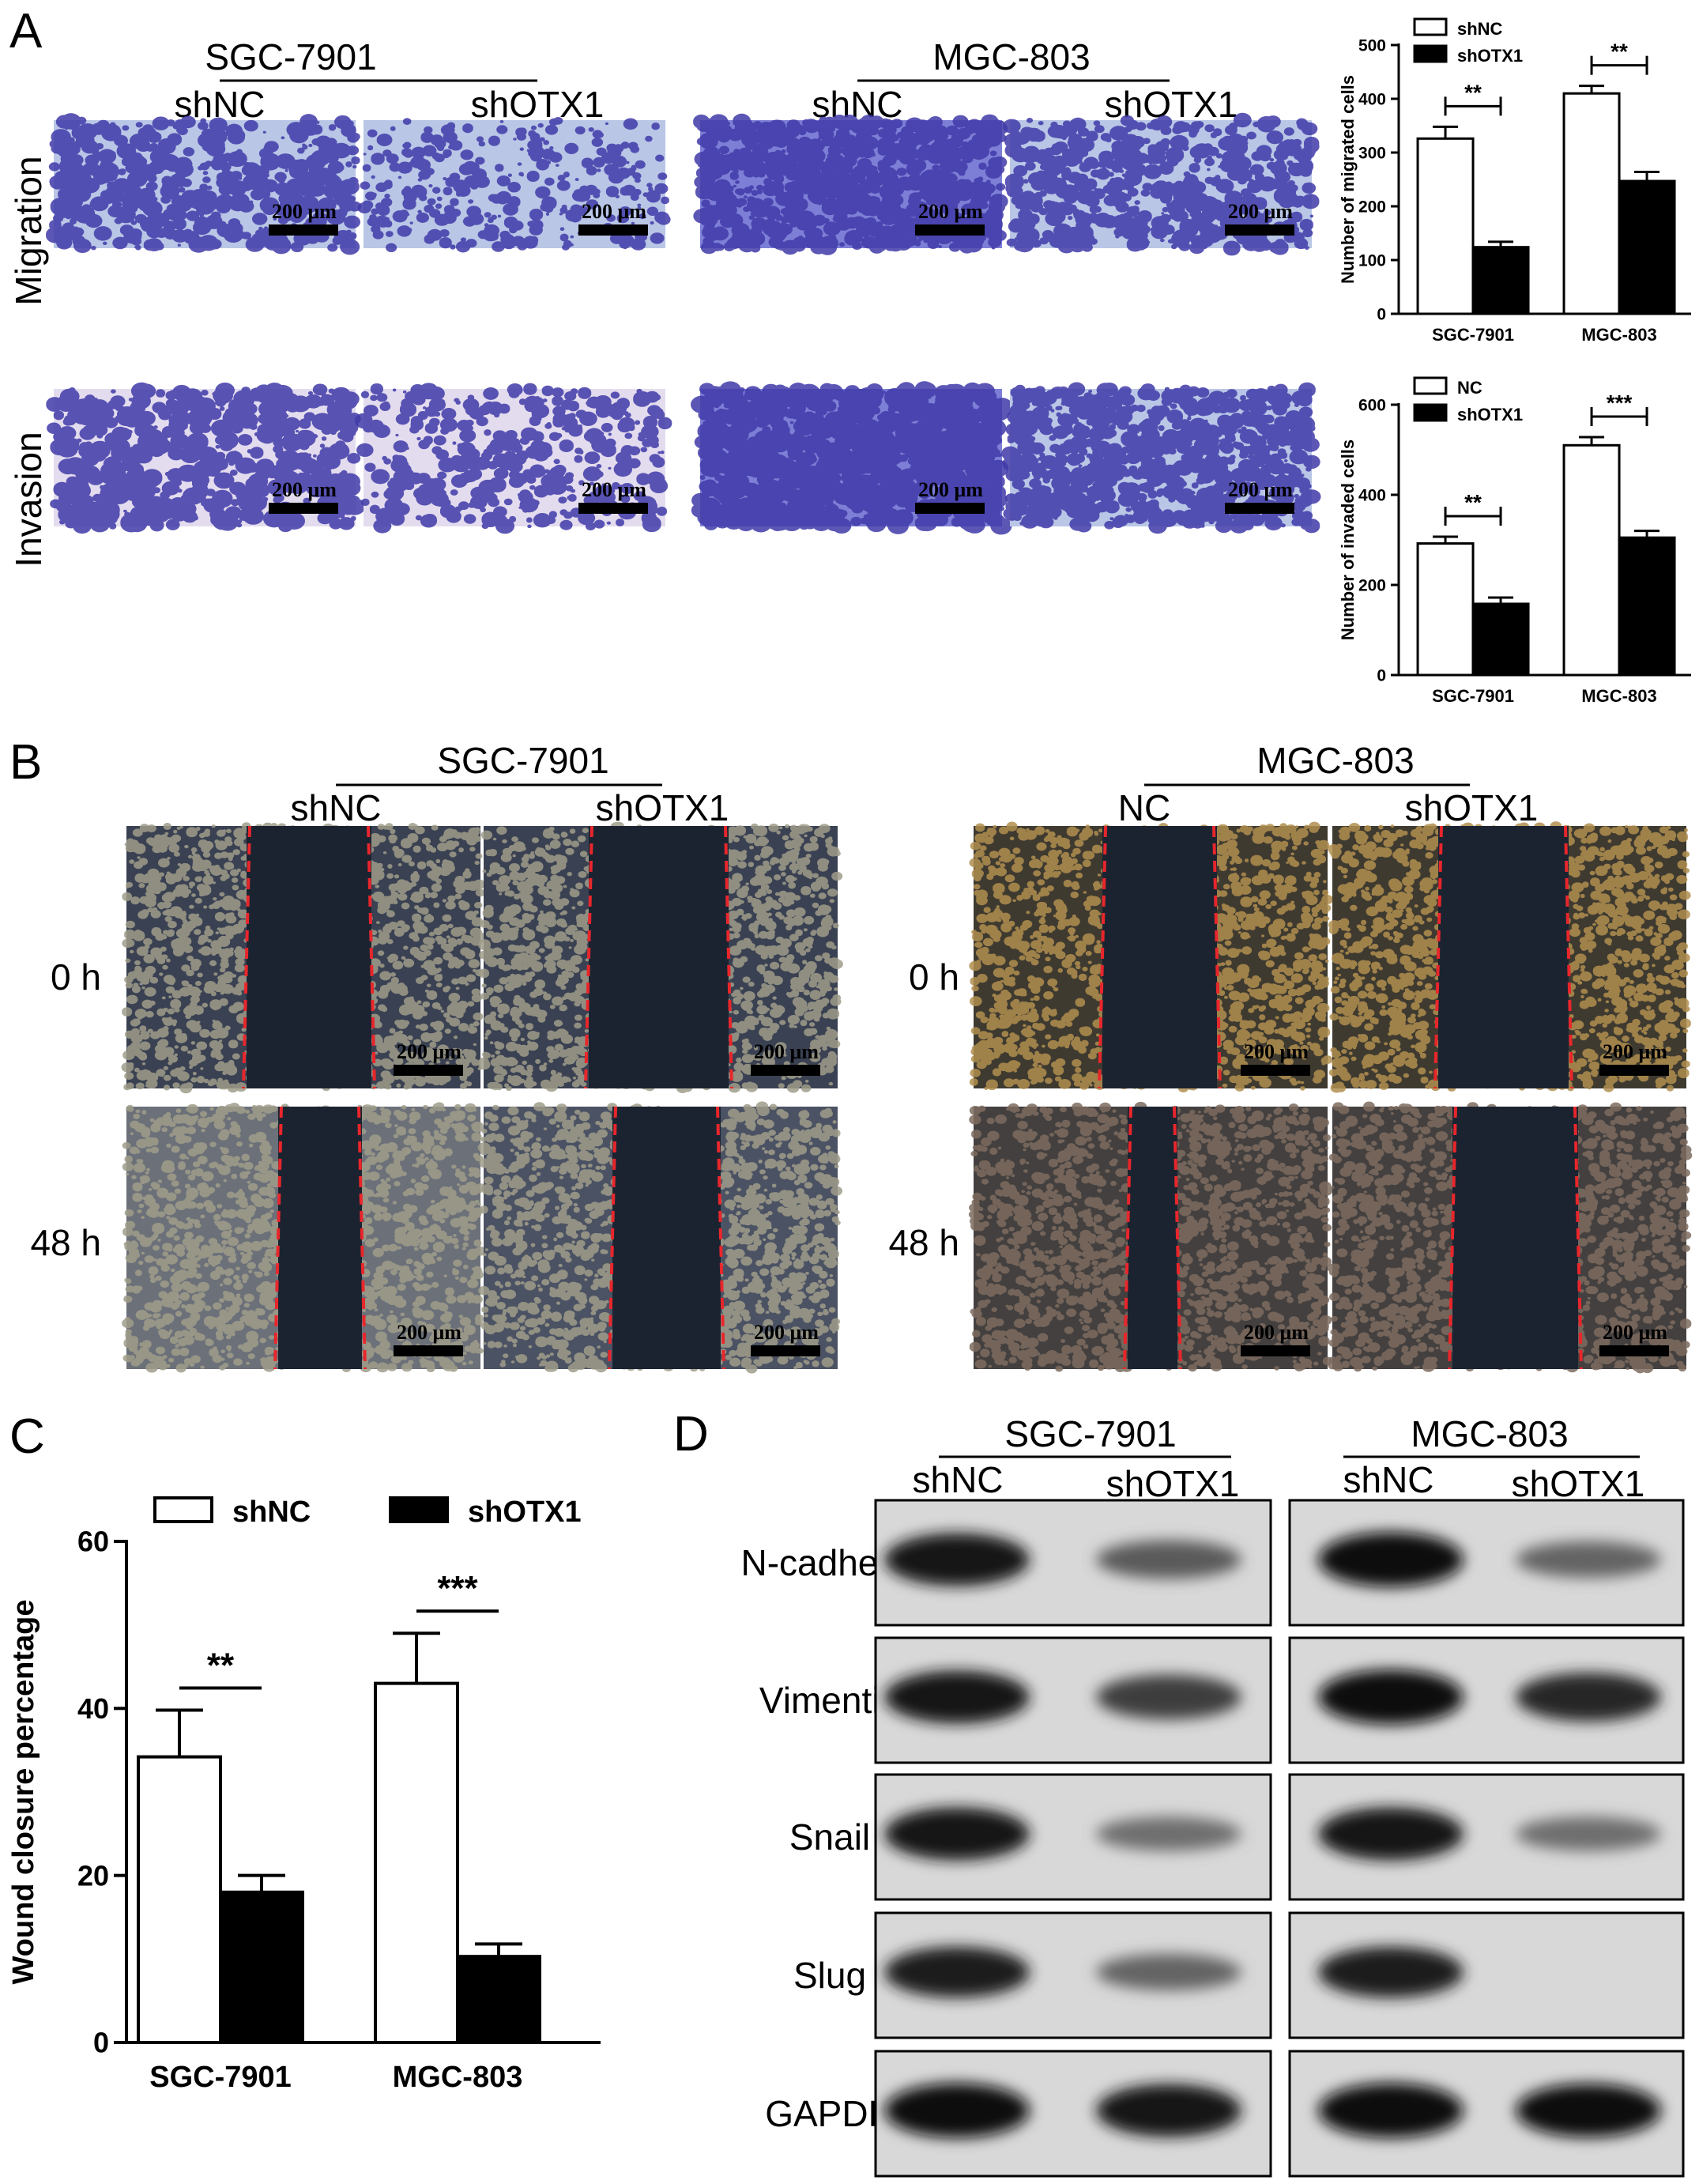 This screenshot has width=1699, height=2184. Describe the element at coordinates (28, 230) in the screenshot. I see `row-label-migration: Migration` at that location.